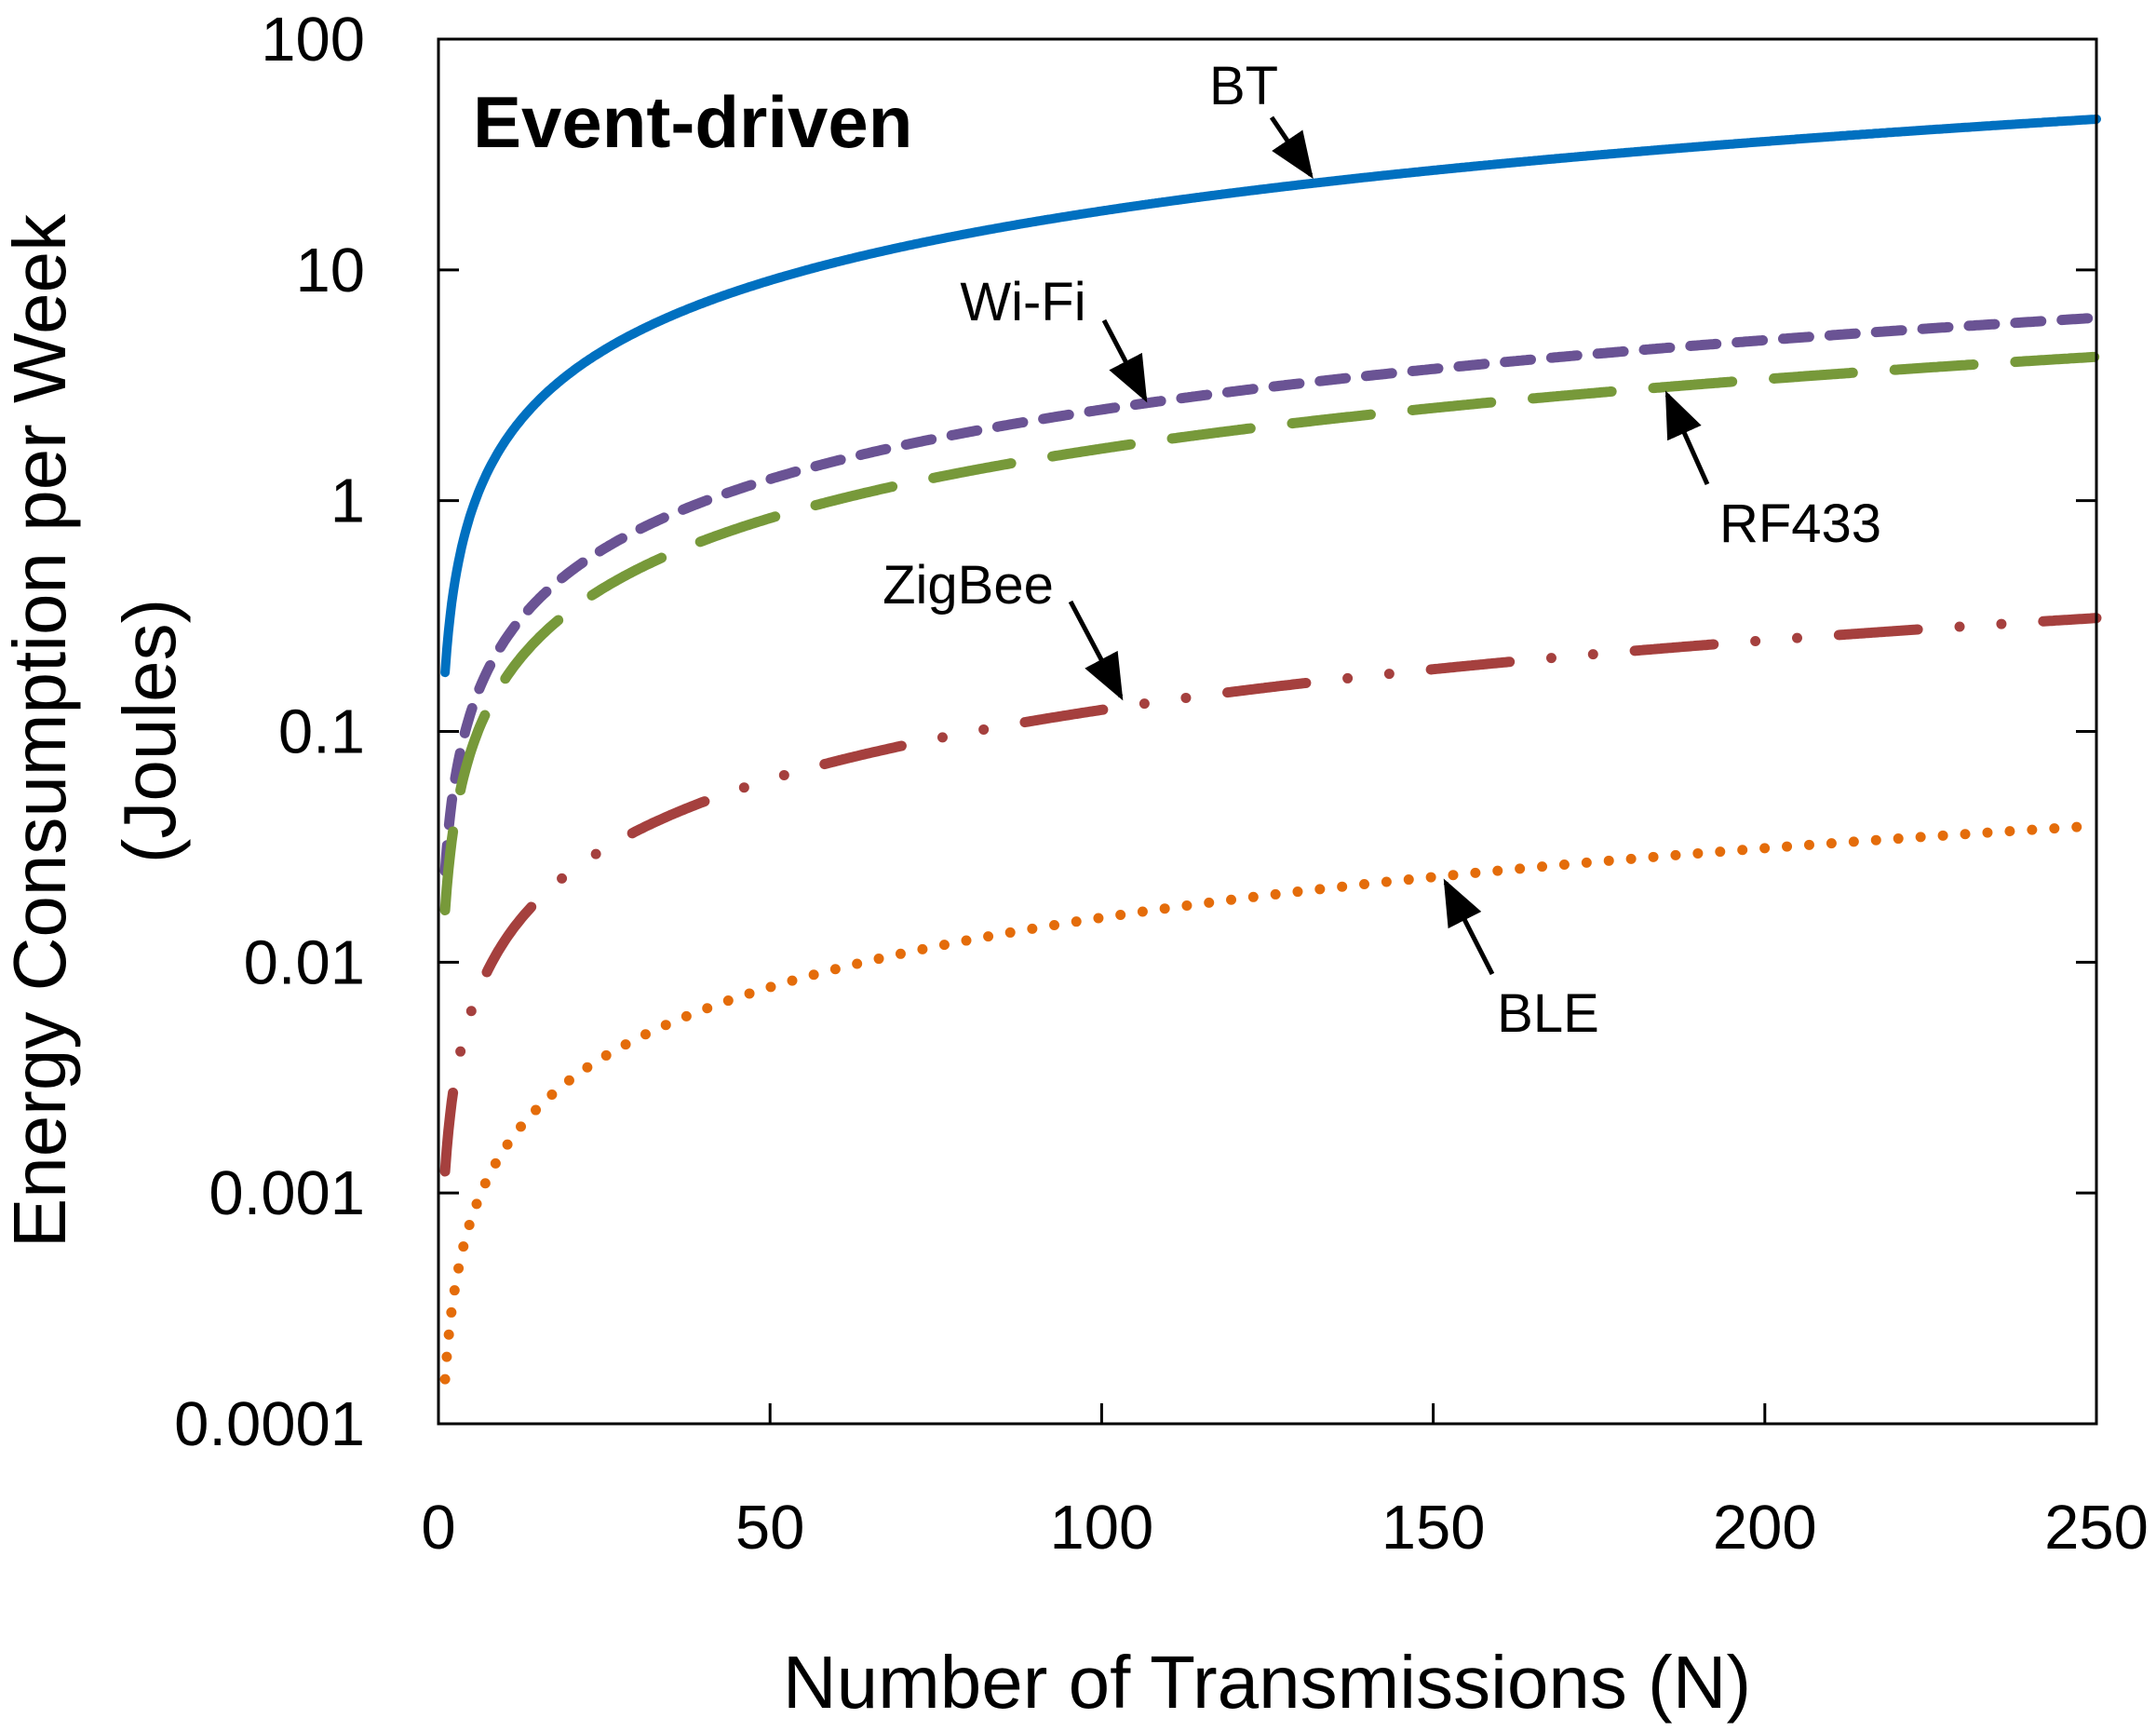 The height and width of the screenshot is (1732, 2156). What do you see at coordinates (347, 501) in the screenshot?
I see `y-tick-label: 1` at bounding box center [347, 501].